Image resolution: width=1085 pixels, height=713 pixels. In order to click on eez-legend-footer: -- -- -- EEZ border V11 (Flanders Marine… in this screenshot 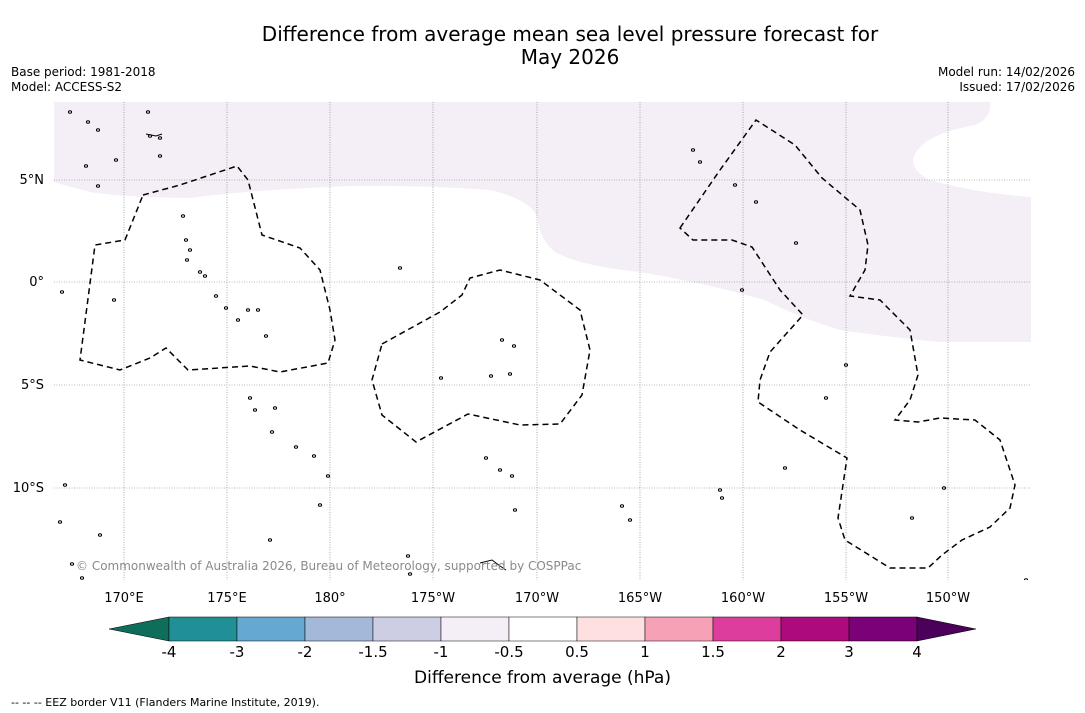, I will do `click(165, 702)`.